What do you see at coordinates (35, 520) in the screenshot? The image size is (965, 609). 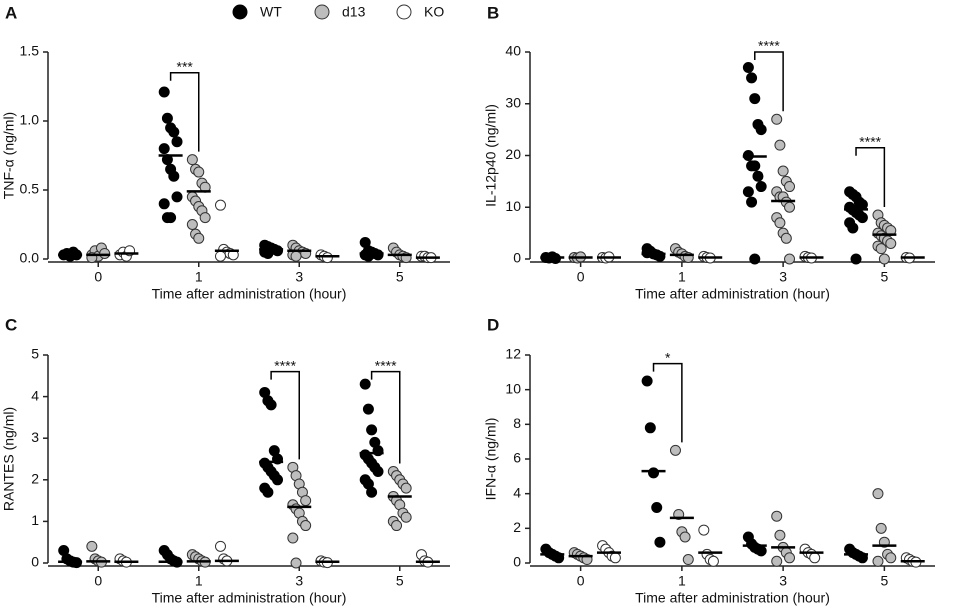 I see `y-tick-label: 1` at bounding box center [35, 520].